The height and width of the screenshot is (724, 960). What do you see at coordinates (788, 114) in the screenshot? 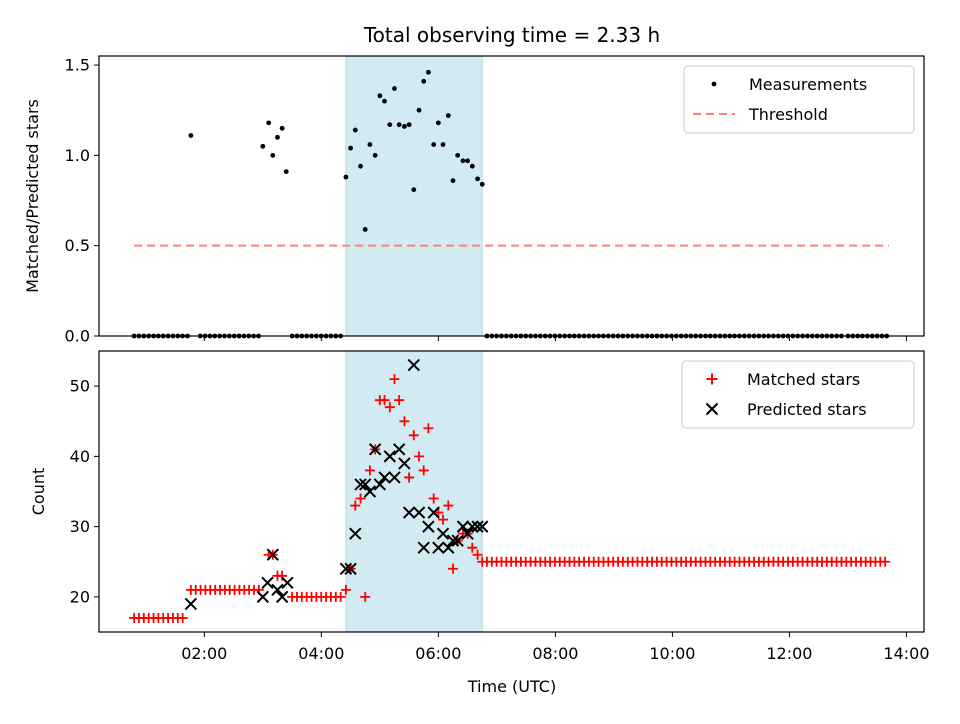
I see `legend-label: Threshold` at bounding box center [788, 114].